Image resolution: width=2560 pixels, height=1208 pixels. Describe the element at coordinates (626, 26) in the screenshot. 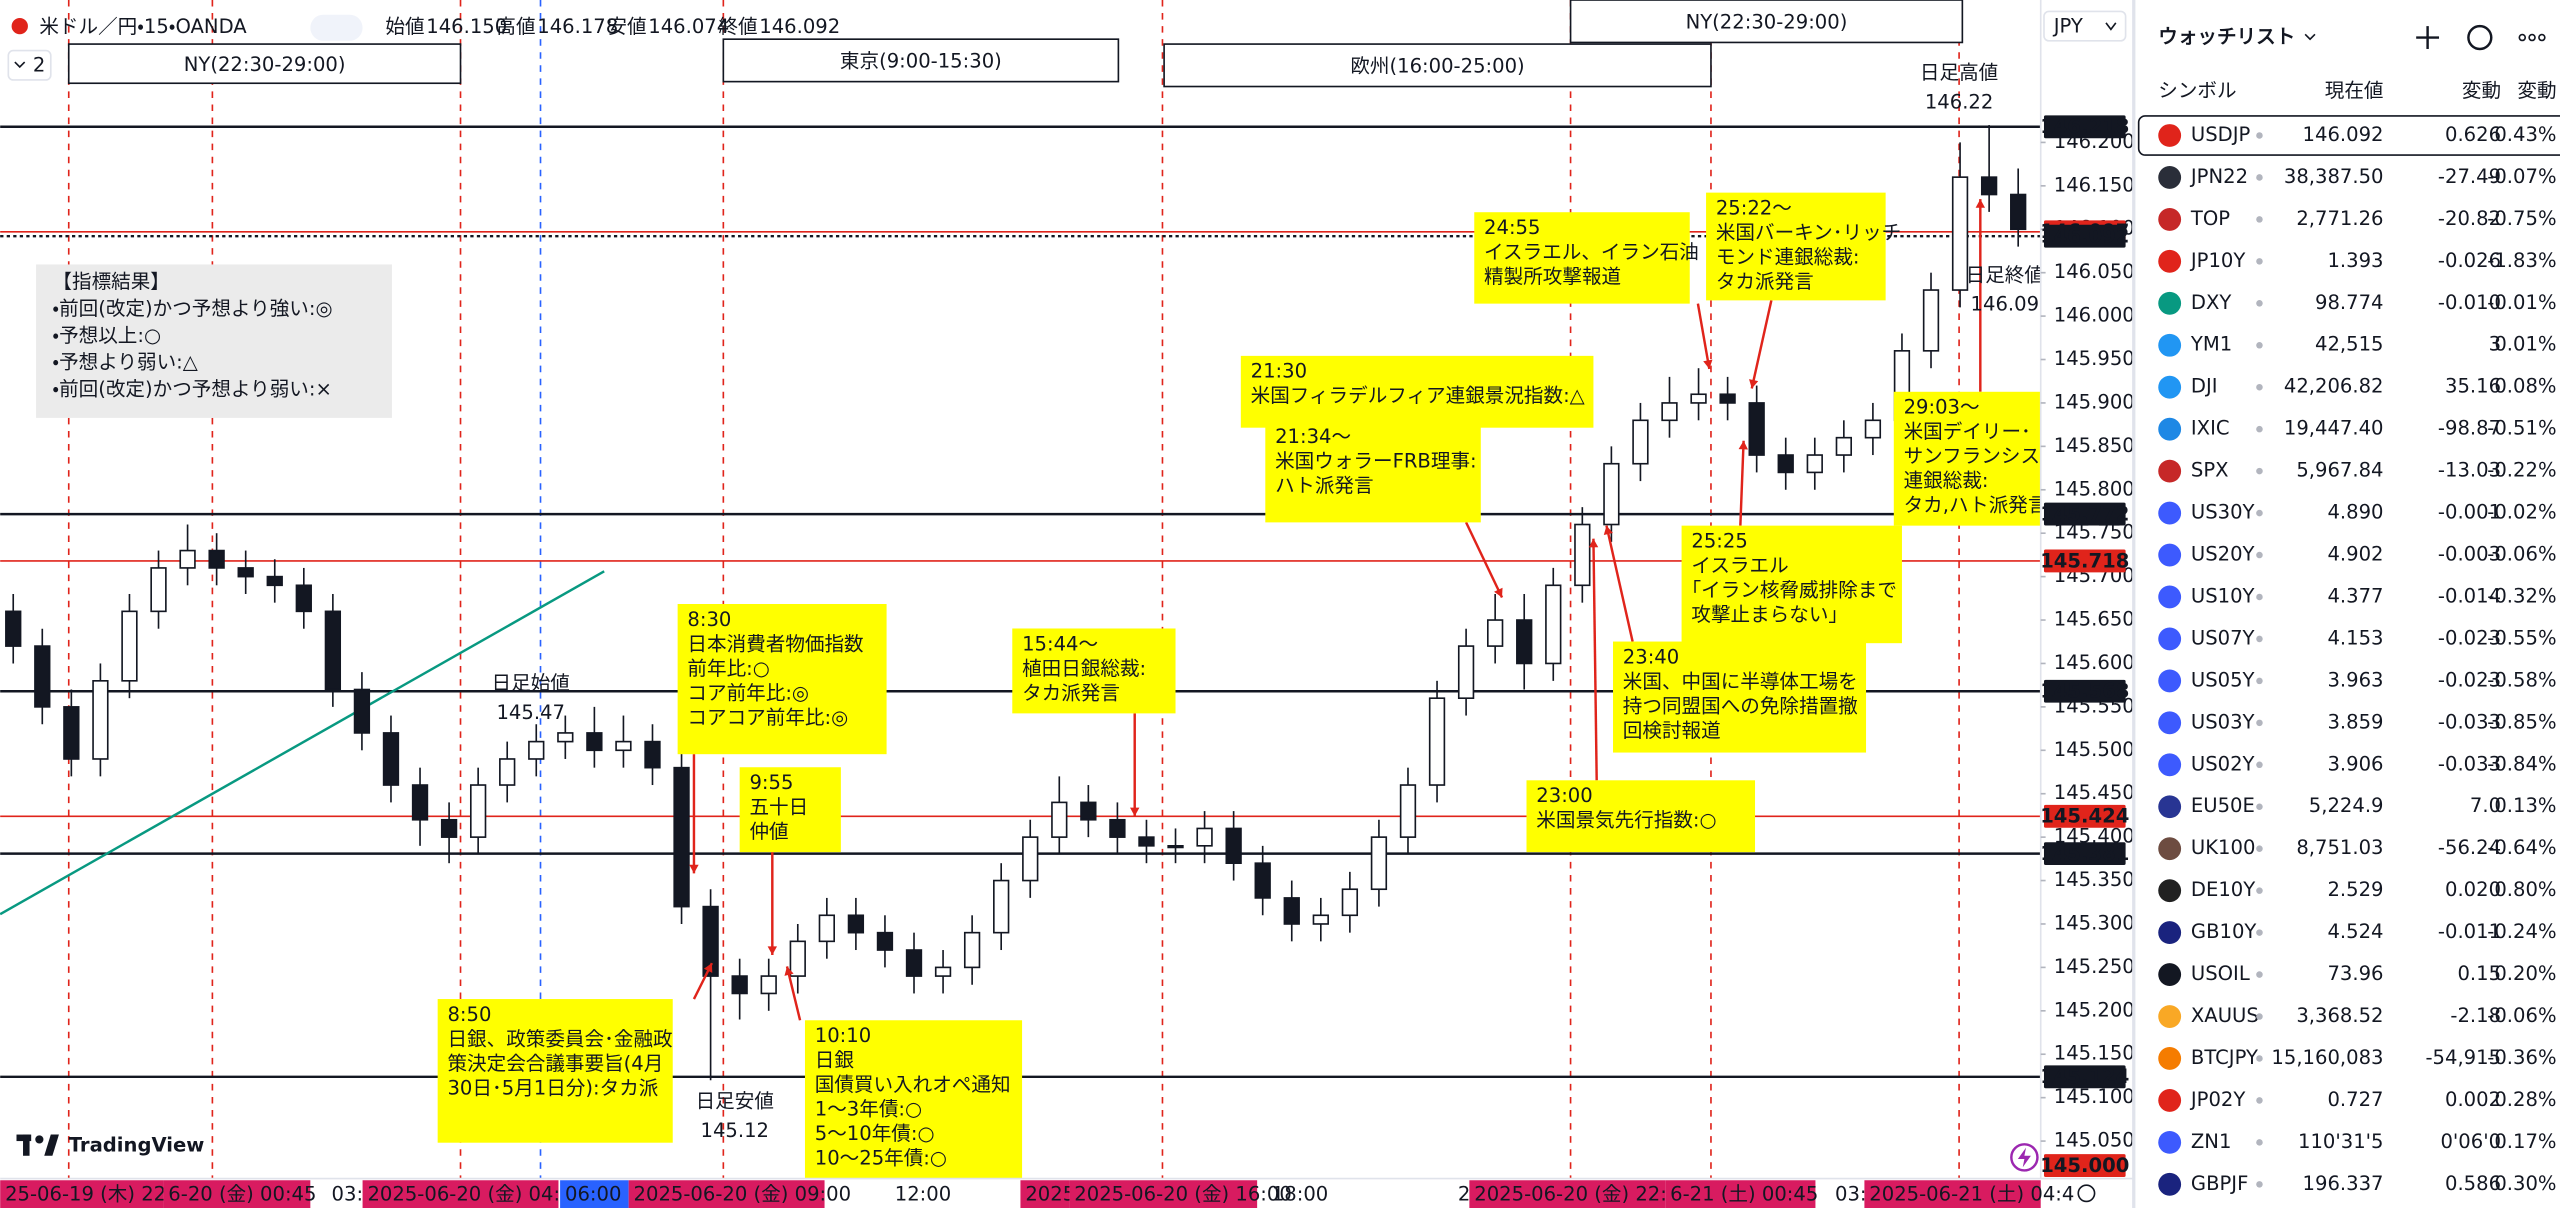

I see `ohlc-label: 安値` at that location.